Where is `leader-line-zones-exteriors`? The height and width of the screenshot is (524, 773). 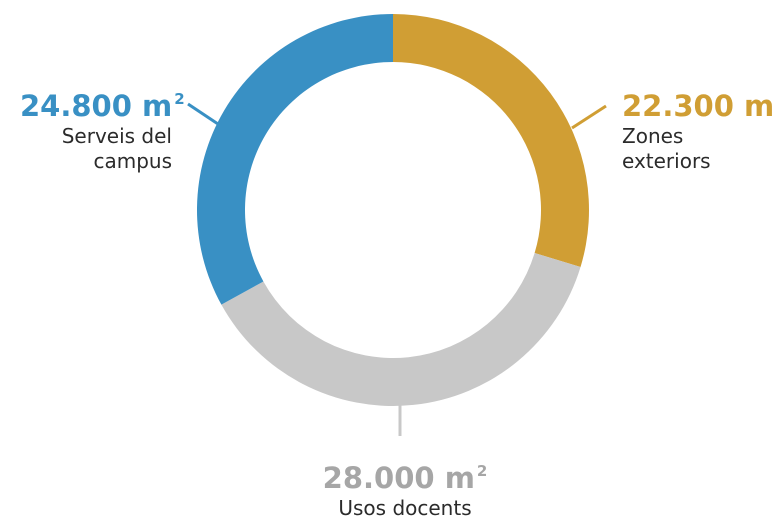 leader-line-zones-exteriors is located at coordinates (589, 117).